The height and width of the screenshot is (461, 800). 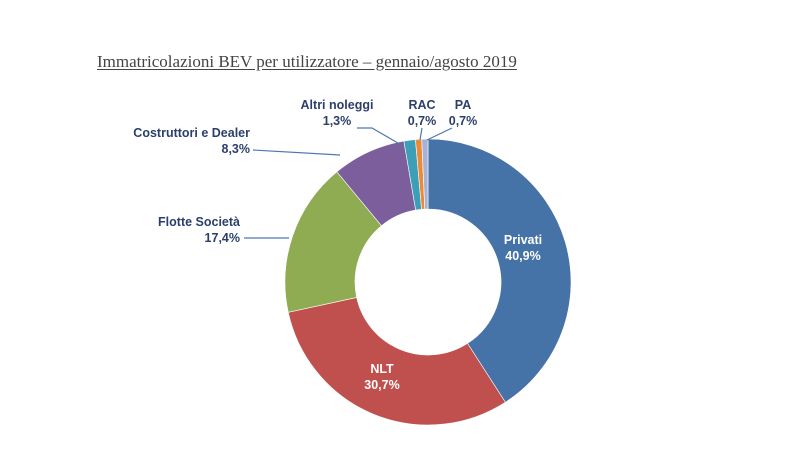 What do you see at coordinates (499, 270) in the screenshot?
I see `slice-privati` at bounding box center [499, 270].